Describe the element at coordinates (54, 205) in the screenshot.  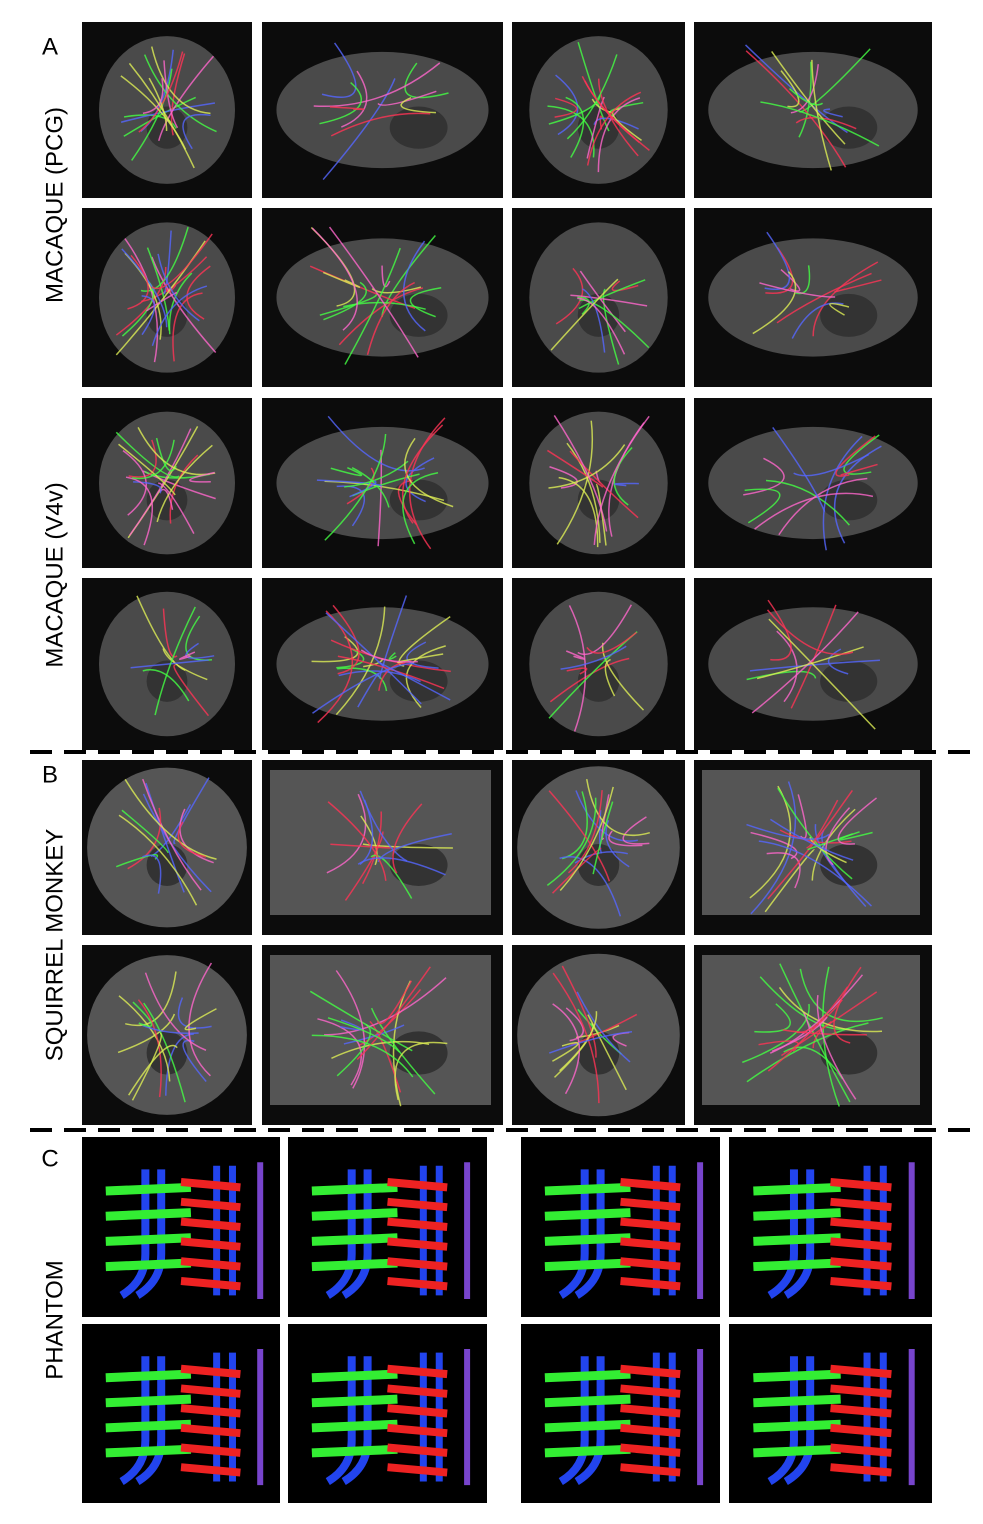
I see `group-label: MACAQUE (PCG)` at that location.